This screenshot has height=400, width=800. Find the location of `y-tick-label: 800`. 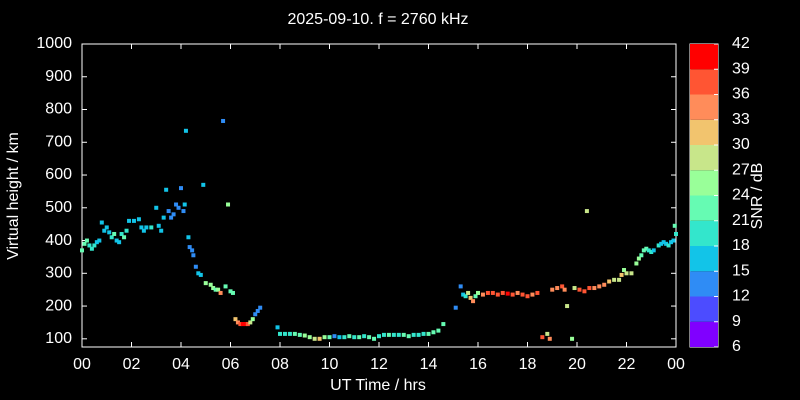

y-tick-label: 800 is located at coordinates (58, 109).